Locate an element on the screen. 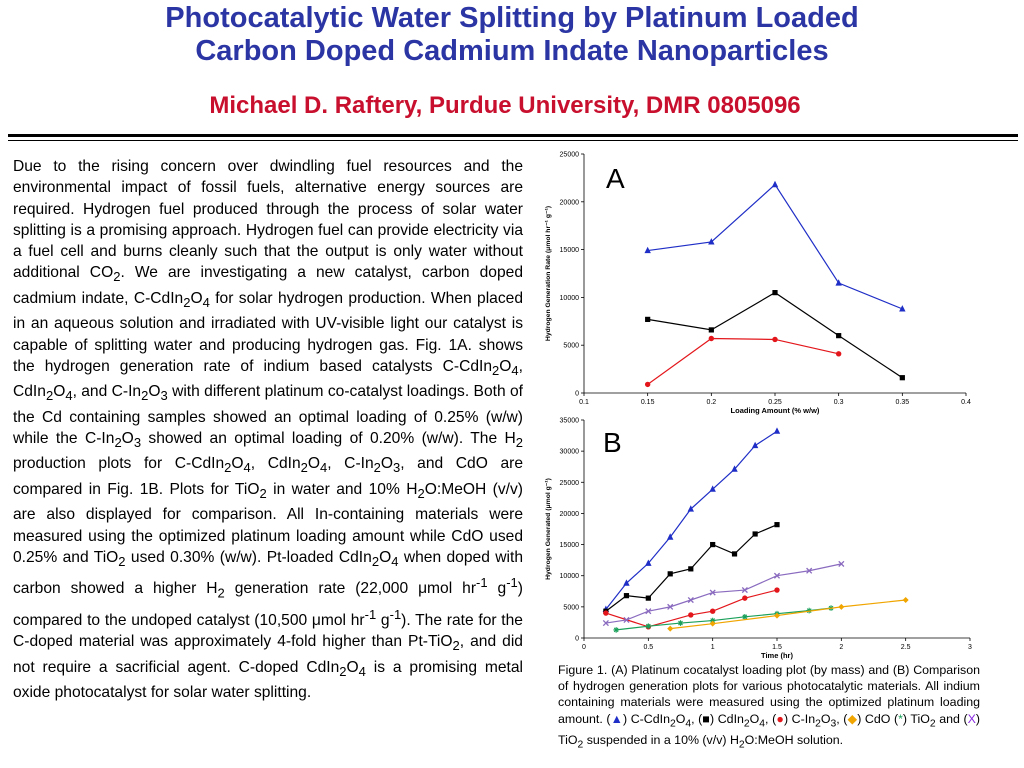  series-circle is located at coordinates (743, 361).